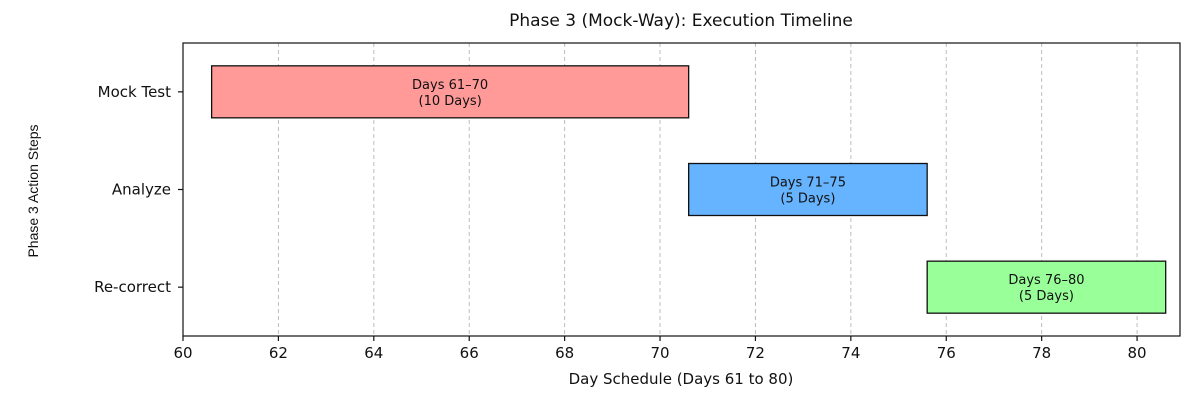 This screenshot has height=400, width=1200. What do you see at coordinates (659, 353) in the screenshot?
I see `x-tick-label: 70` at bounding box center [659, 353].